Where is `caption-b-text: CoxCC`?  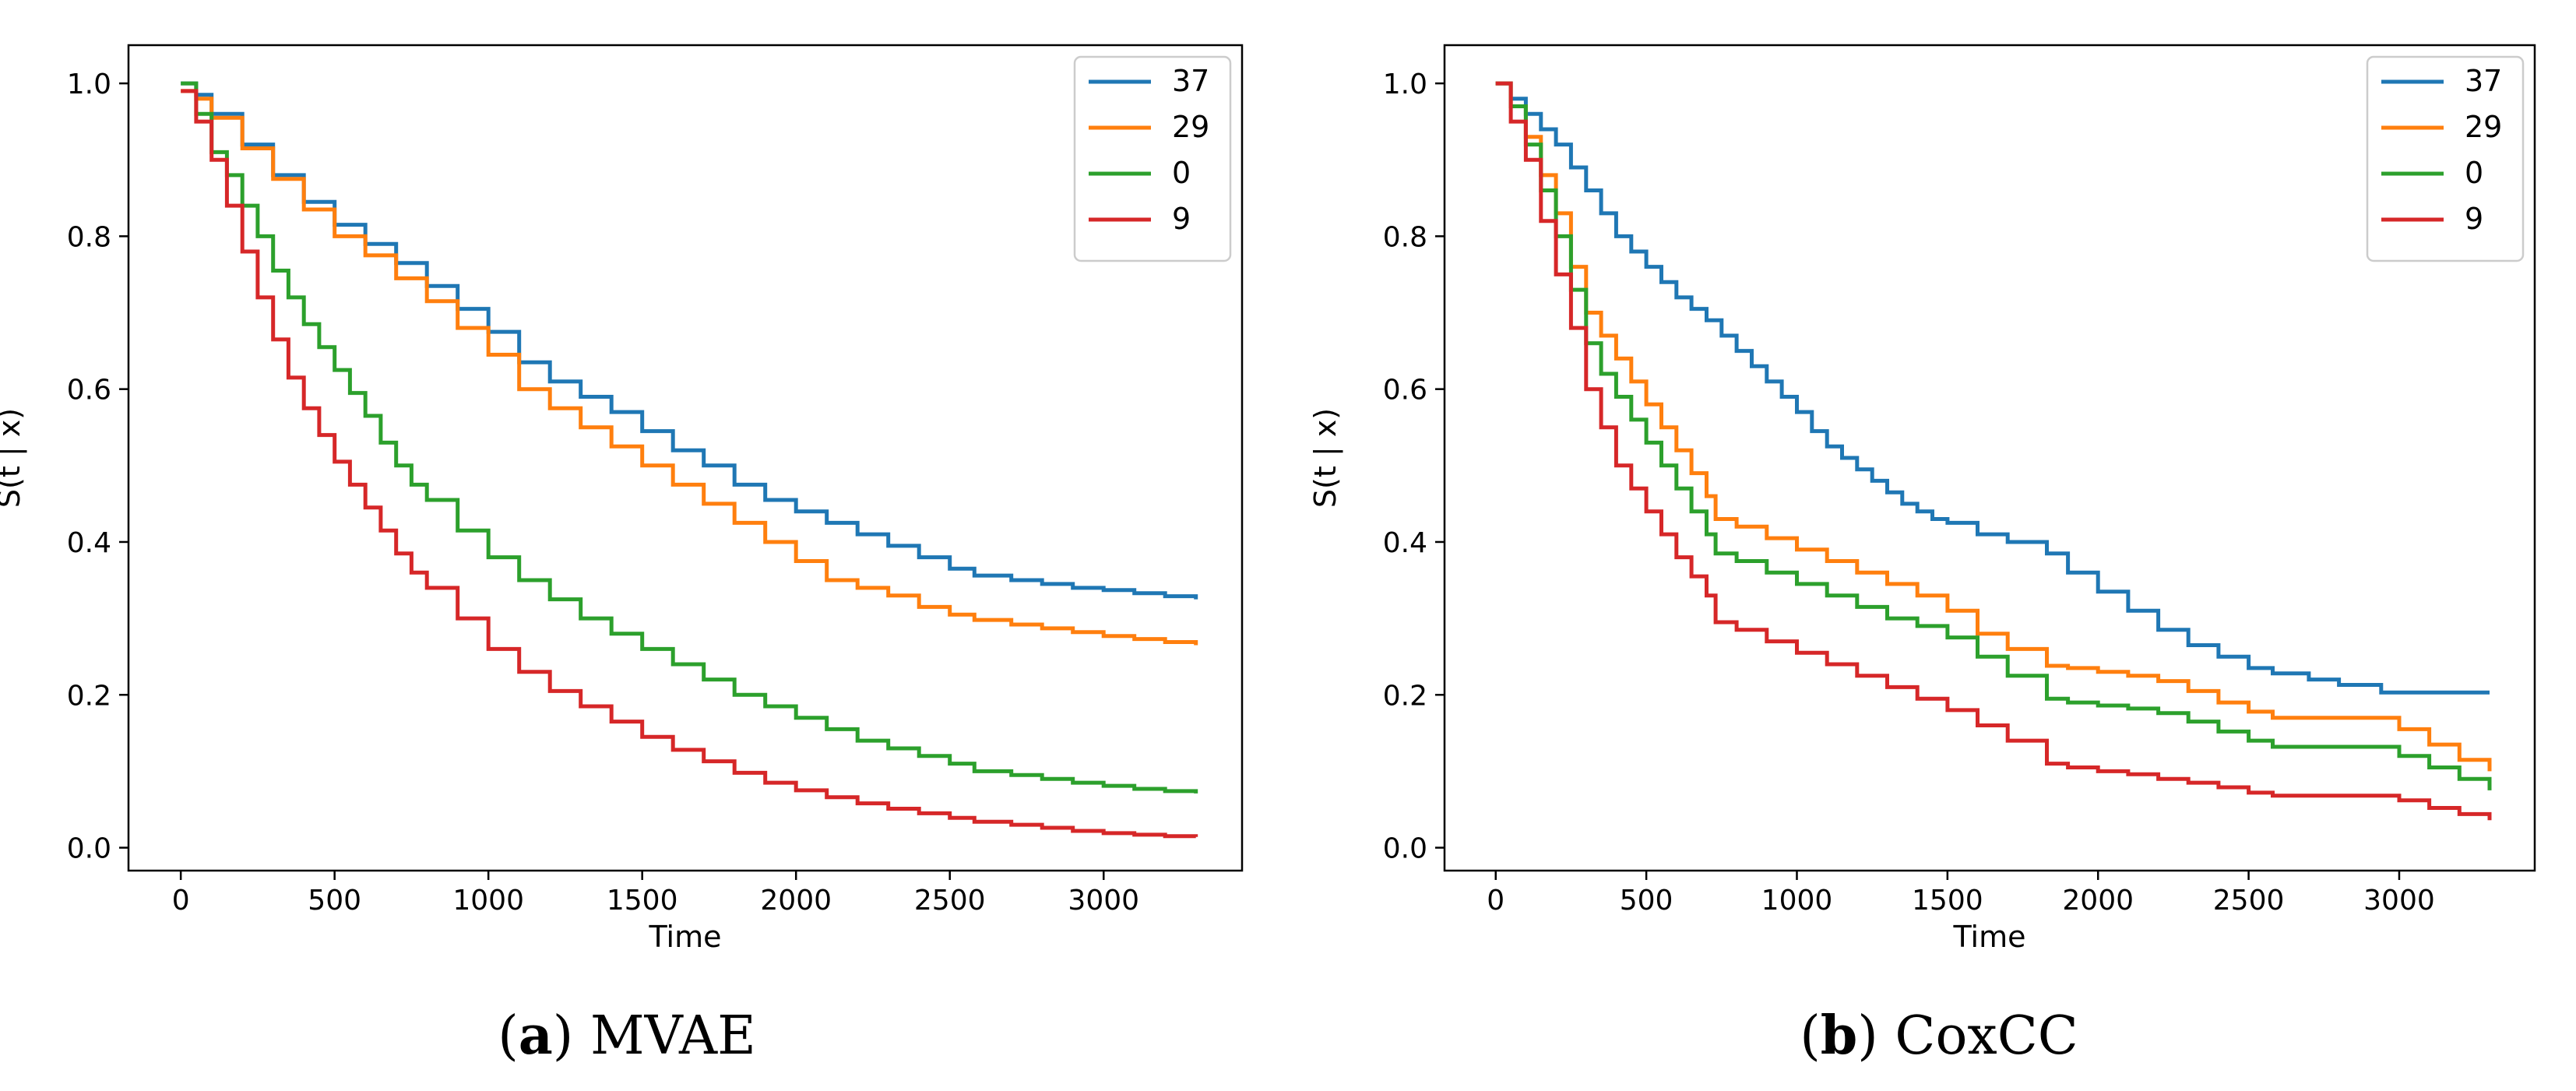
caption-b-text: CoxCC is located at coordinates (1986, 1036).